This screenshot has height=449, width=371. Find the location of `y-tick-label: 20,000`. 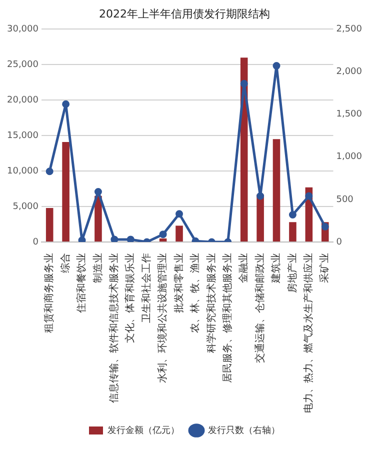

y-tick-label: 20,000 is located at coordinates (22, 100).